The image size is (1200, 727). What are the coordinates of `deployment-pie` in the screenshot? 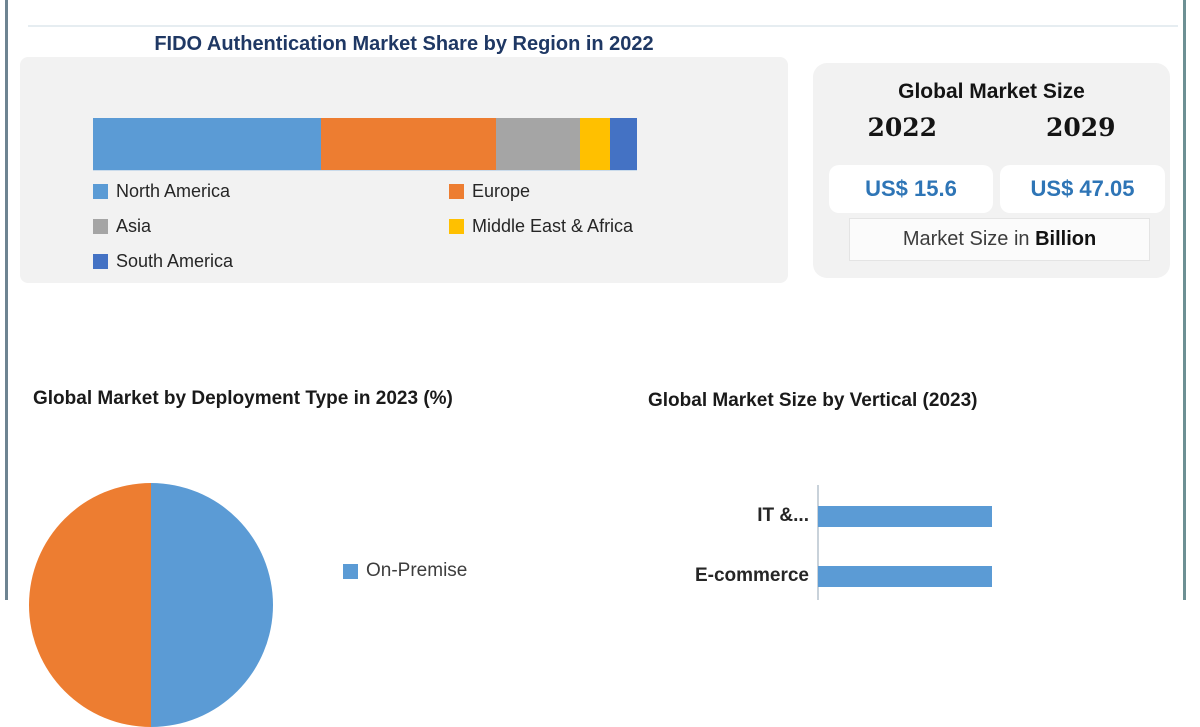 It's located at (151, 605).